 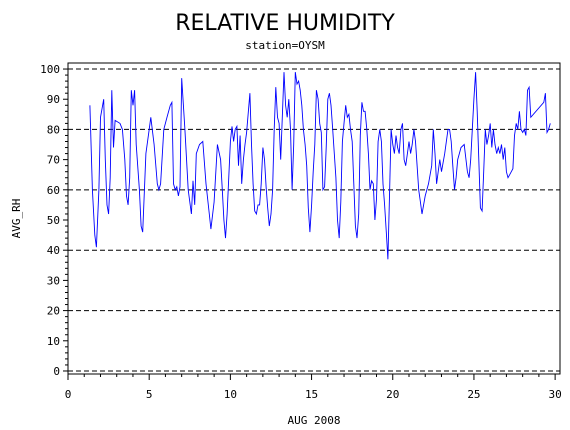 What do you see at coordinates (53, 129) in the screenshot?
I see `y-tick-label-80: 80` at bounding box center [53, 129].